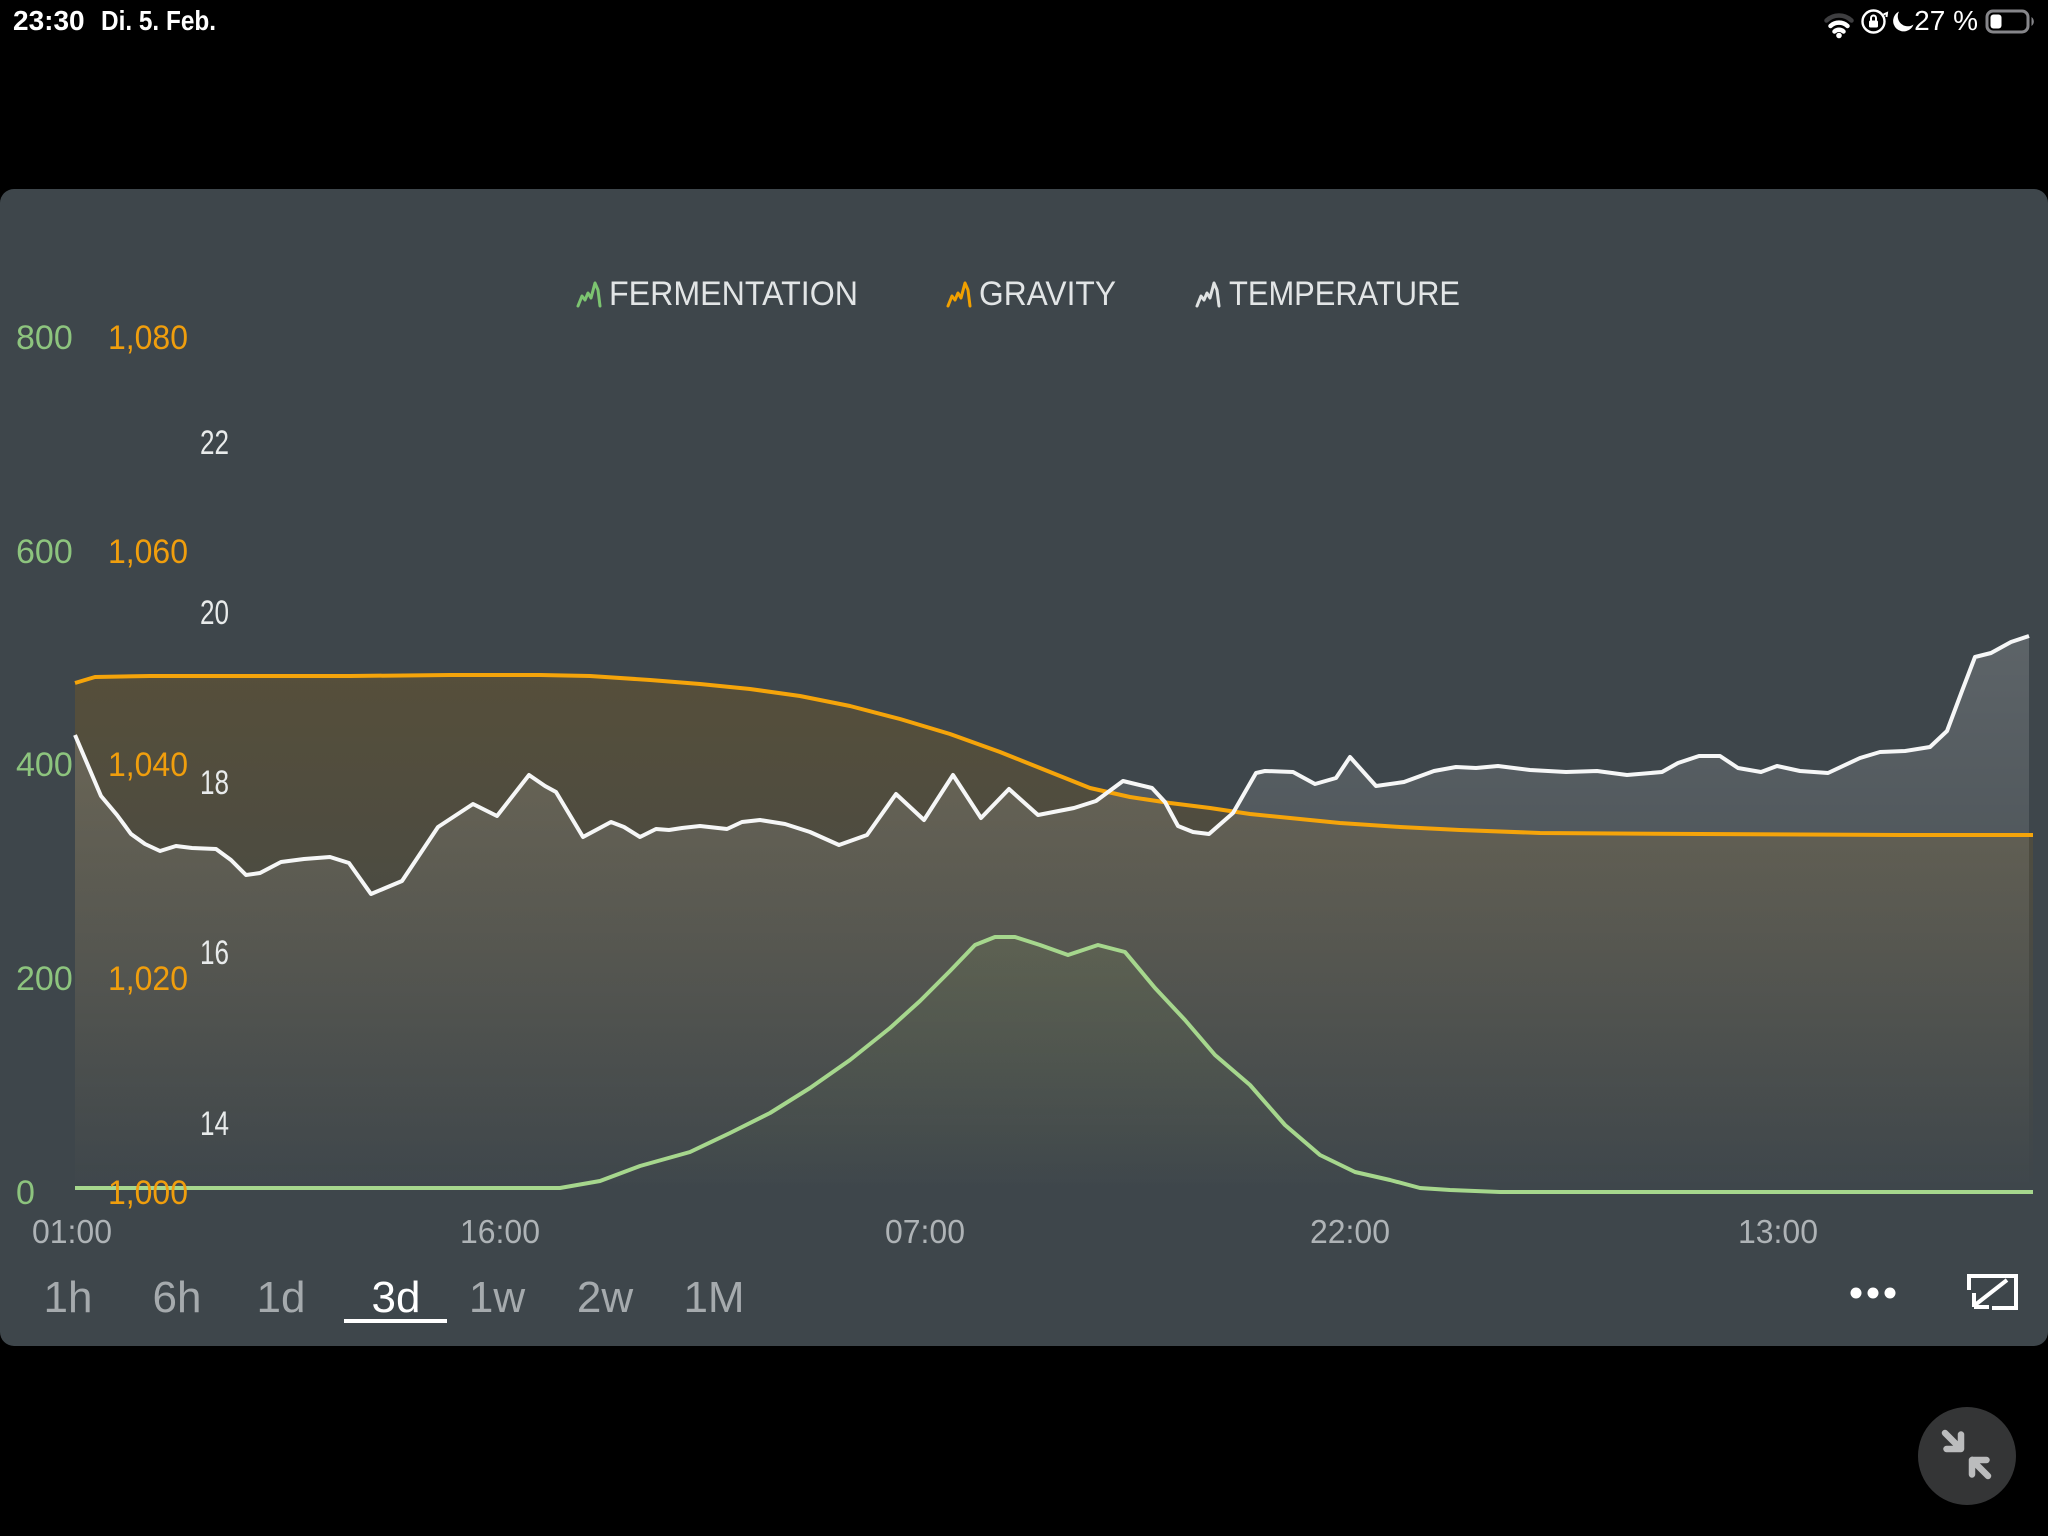 Image resolution: width=2048 pixels, height=1536 pixels. I want to click on svg-text: 6h, so click(177, 1297).